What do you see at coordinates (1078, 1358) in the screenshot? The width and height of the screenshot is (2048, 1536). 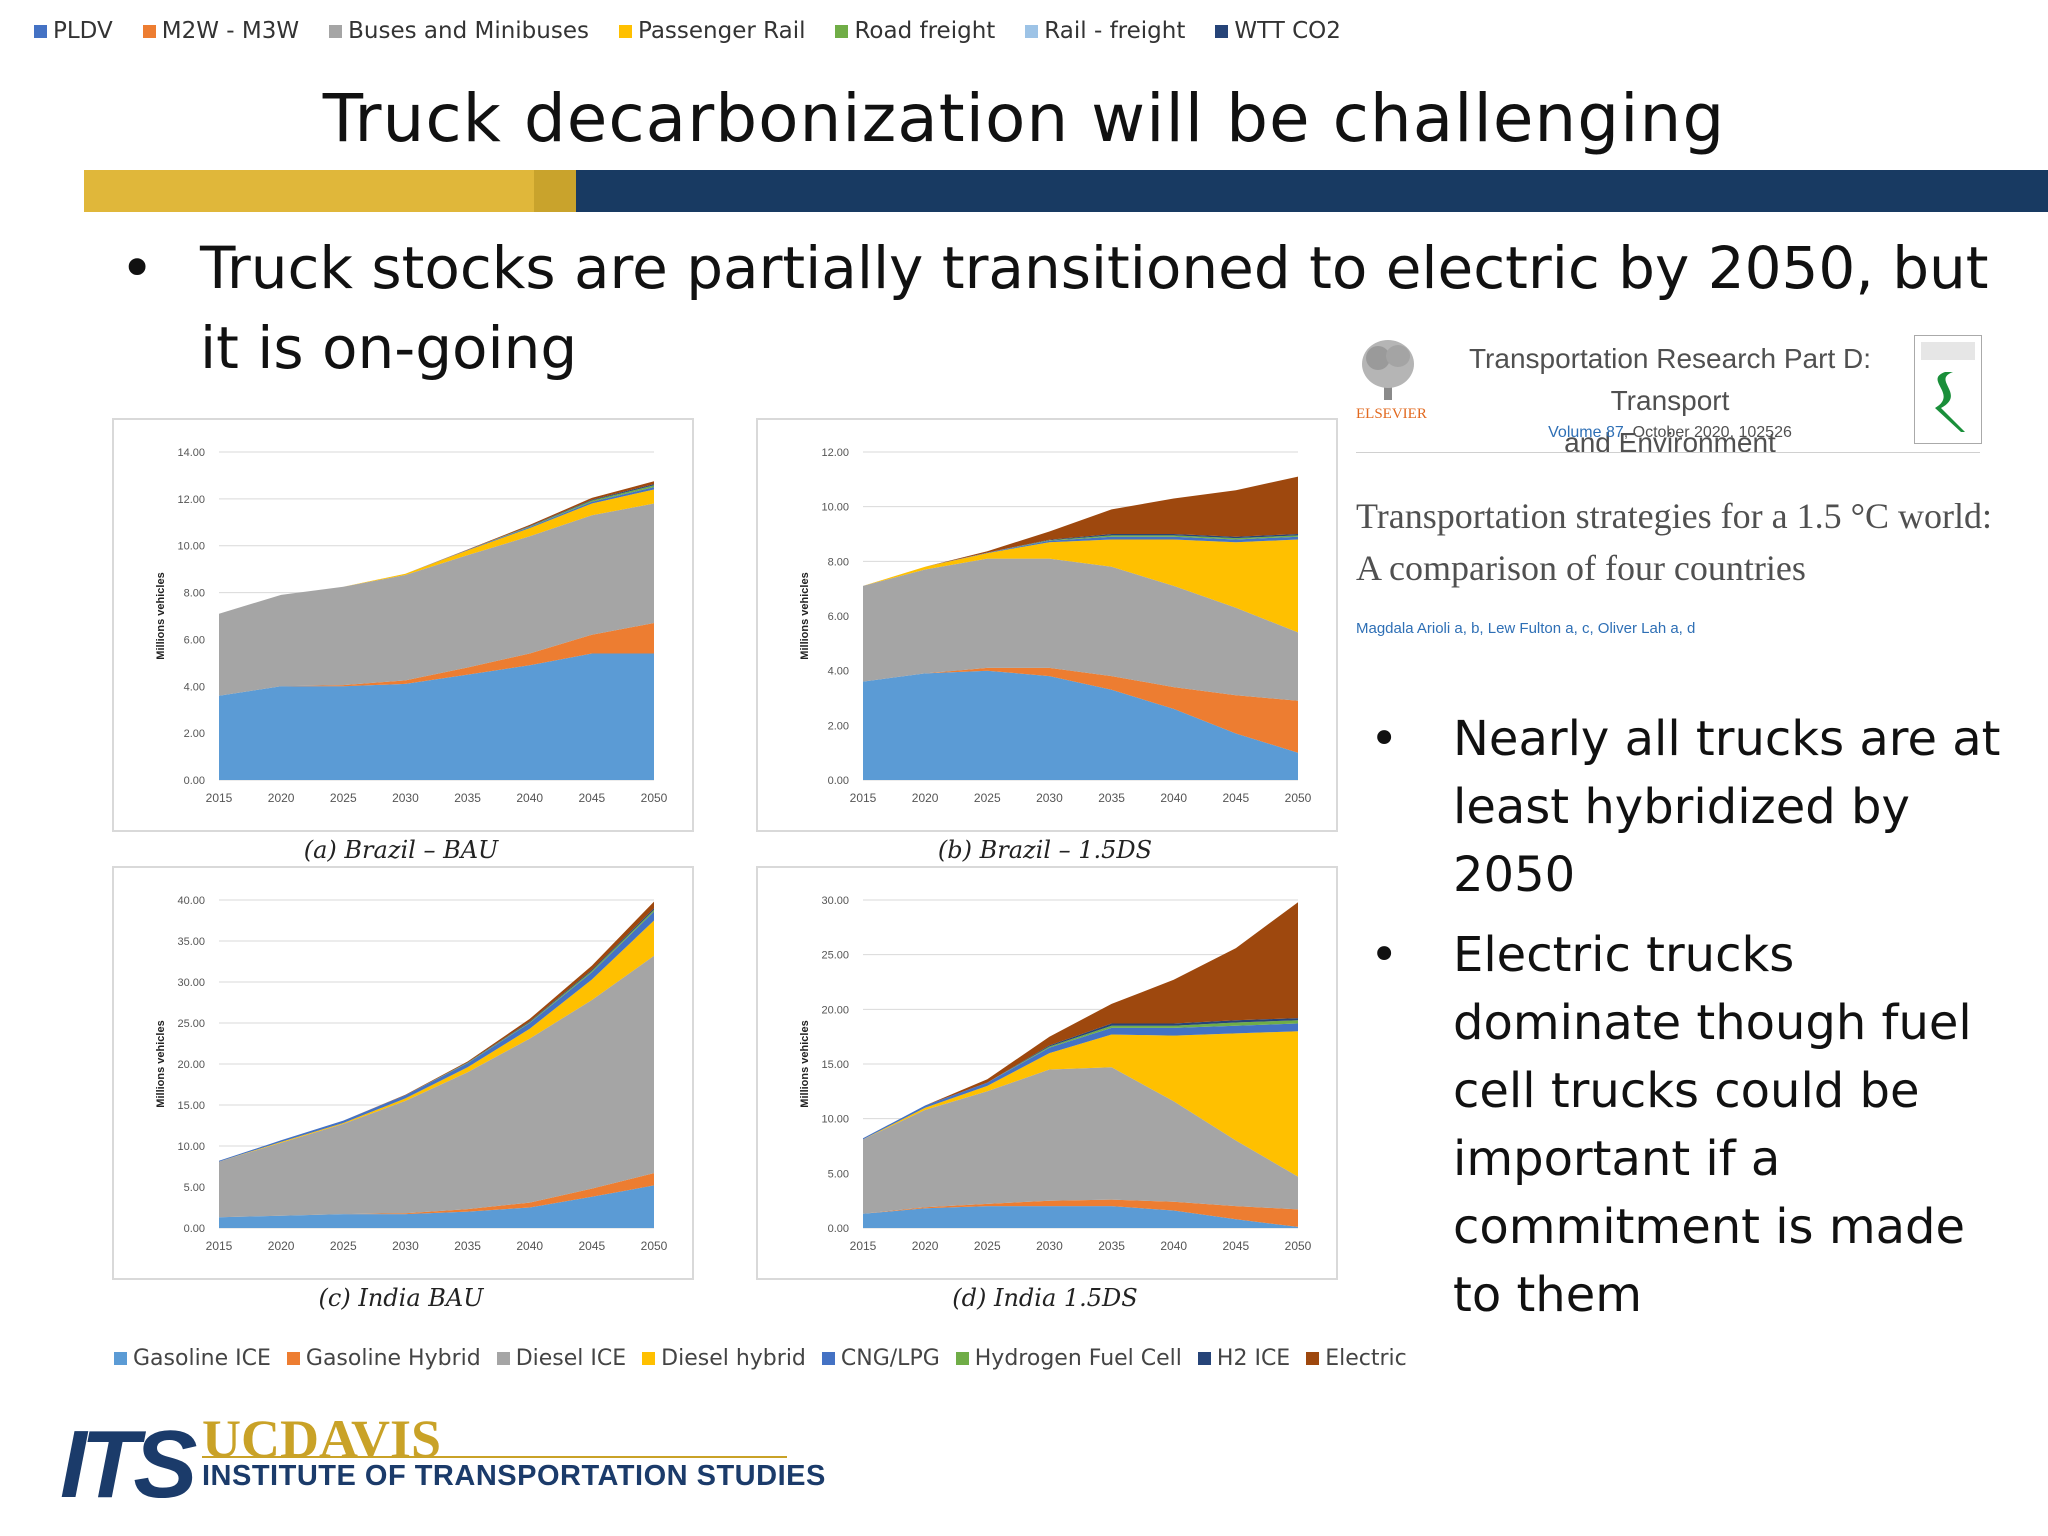 I see `legend-label: Hydrogen Fuel Cell` at bounding box center [1078, 1358].